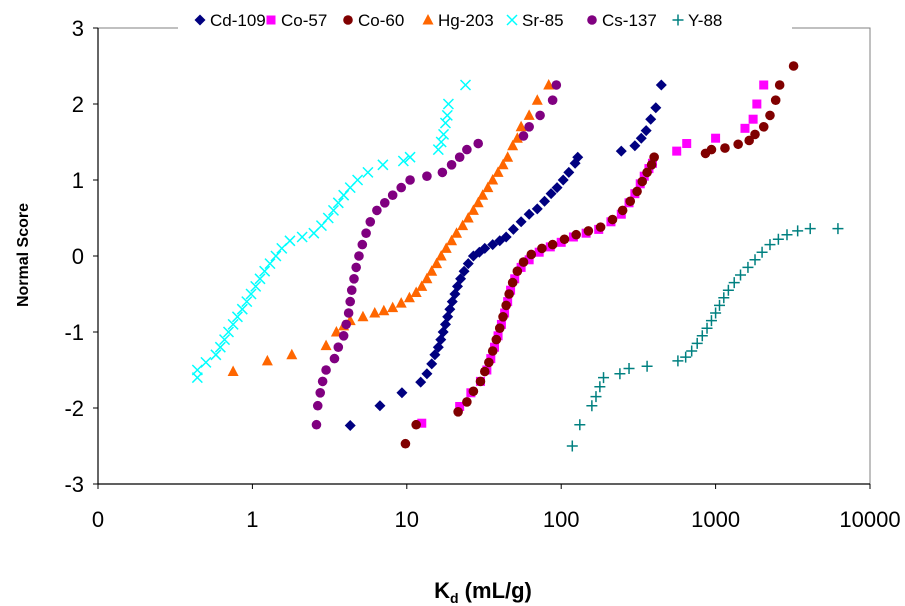 This screenshot has width=905, height=606. Describe the element at coordinates (78, 104) in the screenshot. I see `y-tick-label: 2` at that location.